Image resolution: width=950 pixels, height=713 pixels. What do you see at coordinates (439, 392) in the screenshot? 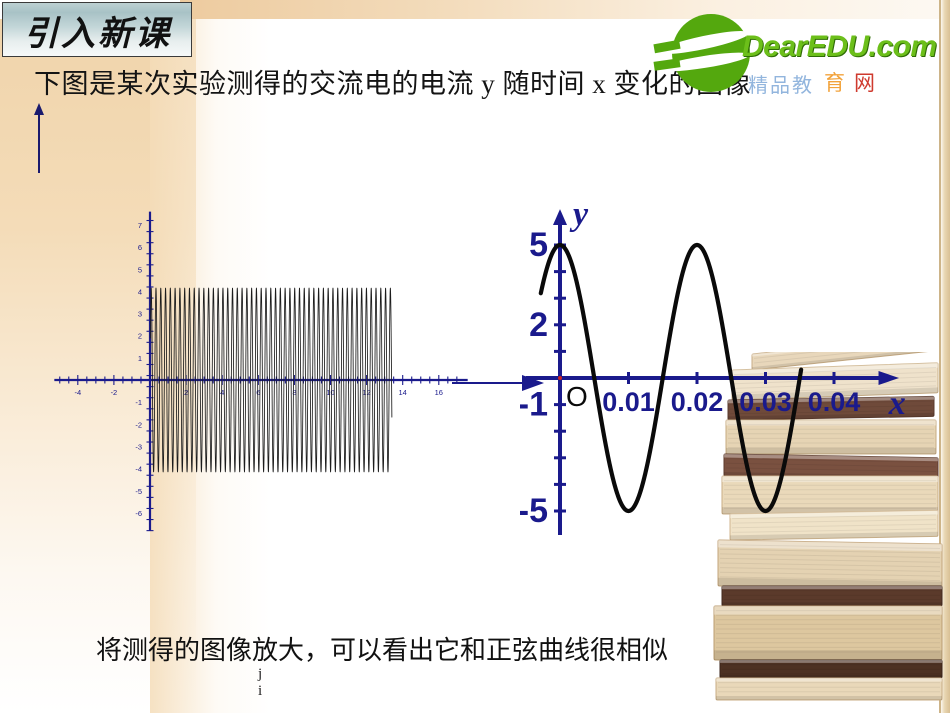
I see `x-tick-label: 16` at bounding box center [439, 392].